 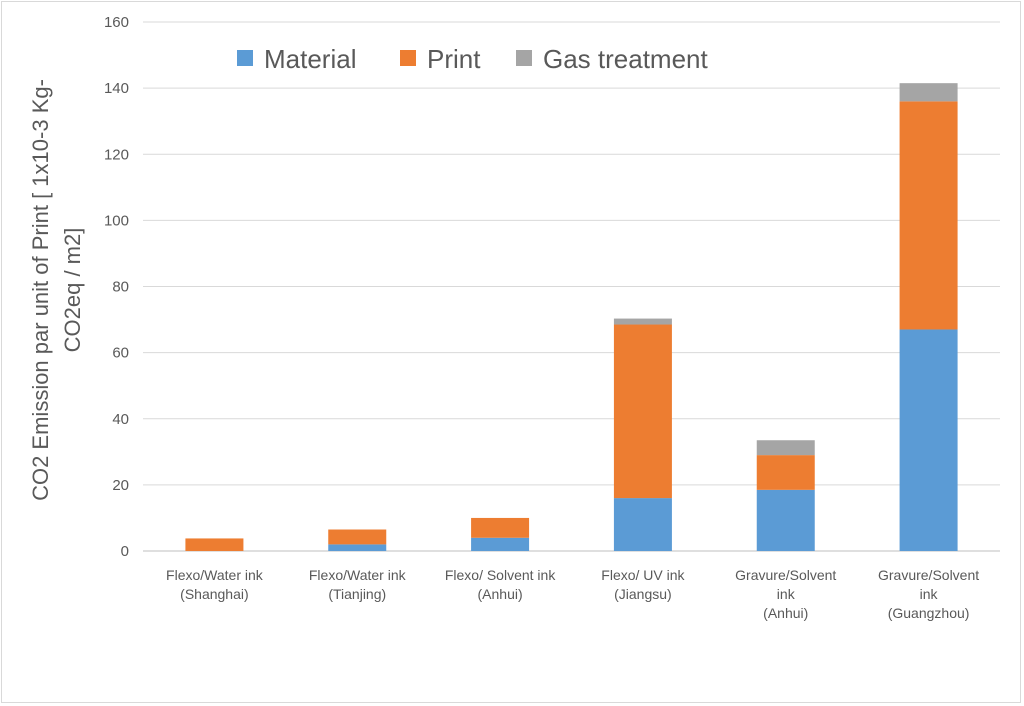 What do you see at coordinates (929, 613) in the screenshot?
I see `x-category-label: (Guangzhou)` at bounding box center [929, 613].